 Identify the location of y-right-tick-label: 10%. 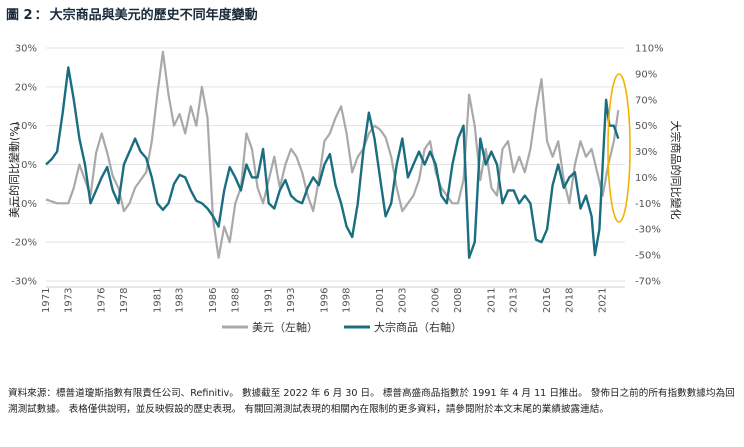
(646, 178).